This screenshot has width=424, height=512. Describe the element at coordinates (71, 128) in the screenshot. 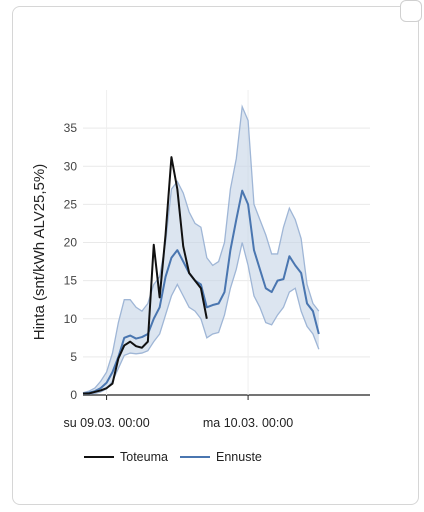

I see `y-tick-label: 35` at that location.